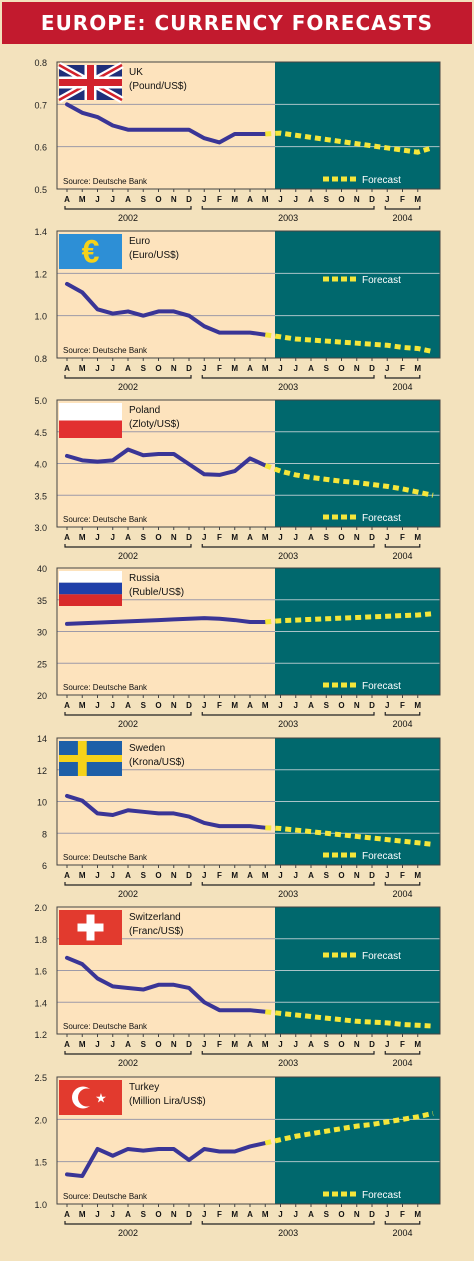 The width and height of the screenshot is (474, 1261). I want to click on currency-unit: (Krona/US$), so click(157, 762).